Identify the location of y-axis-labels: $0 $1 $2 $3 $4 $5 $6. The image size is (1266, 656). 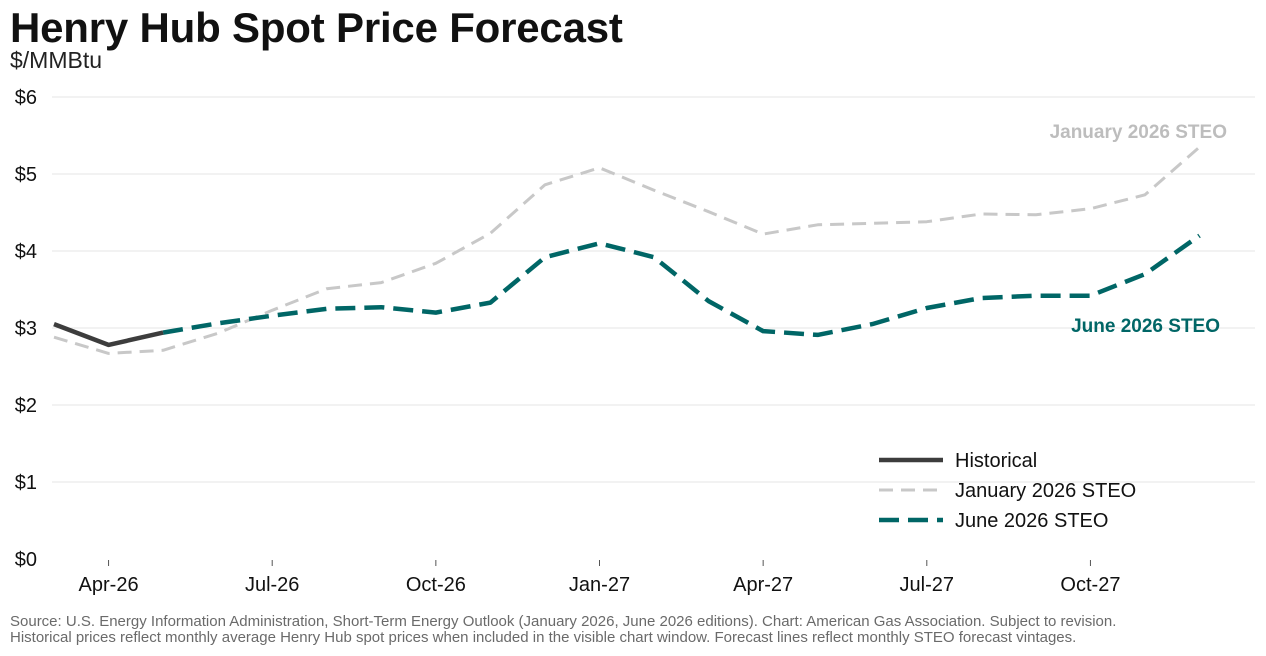
(26, 329).